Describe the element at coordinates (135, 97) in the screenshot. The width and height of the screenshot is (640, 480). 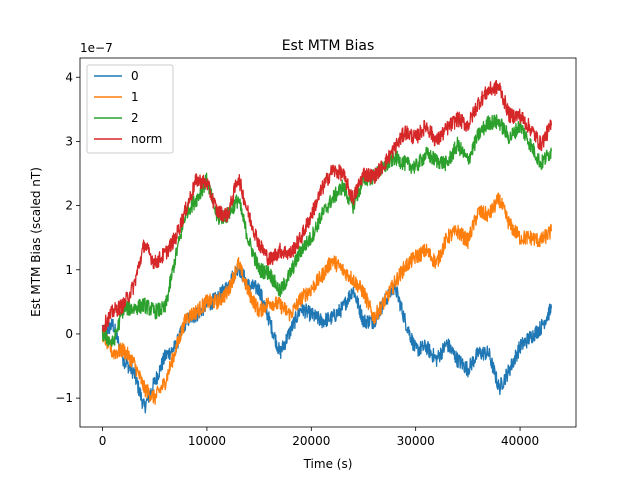
I see `legend-label-1: 1` at that location.